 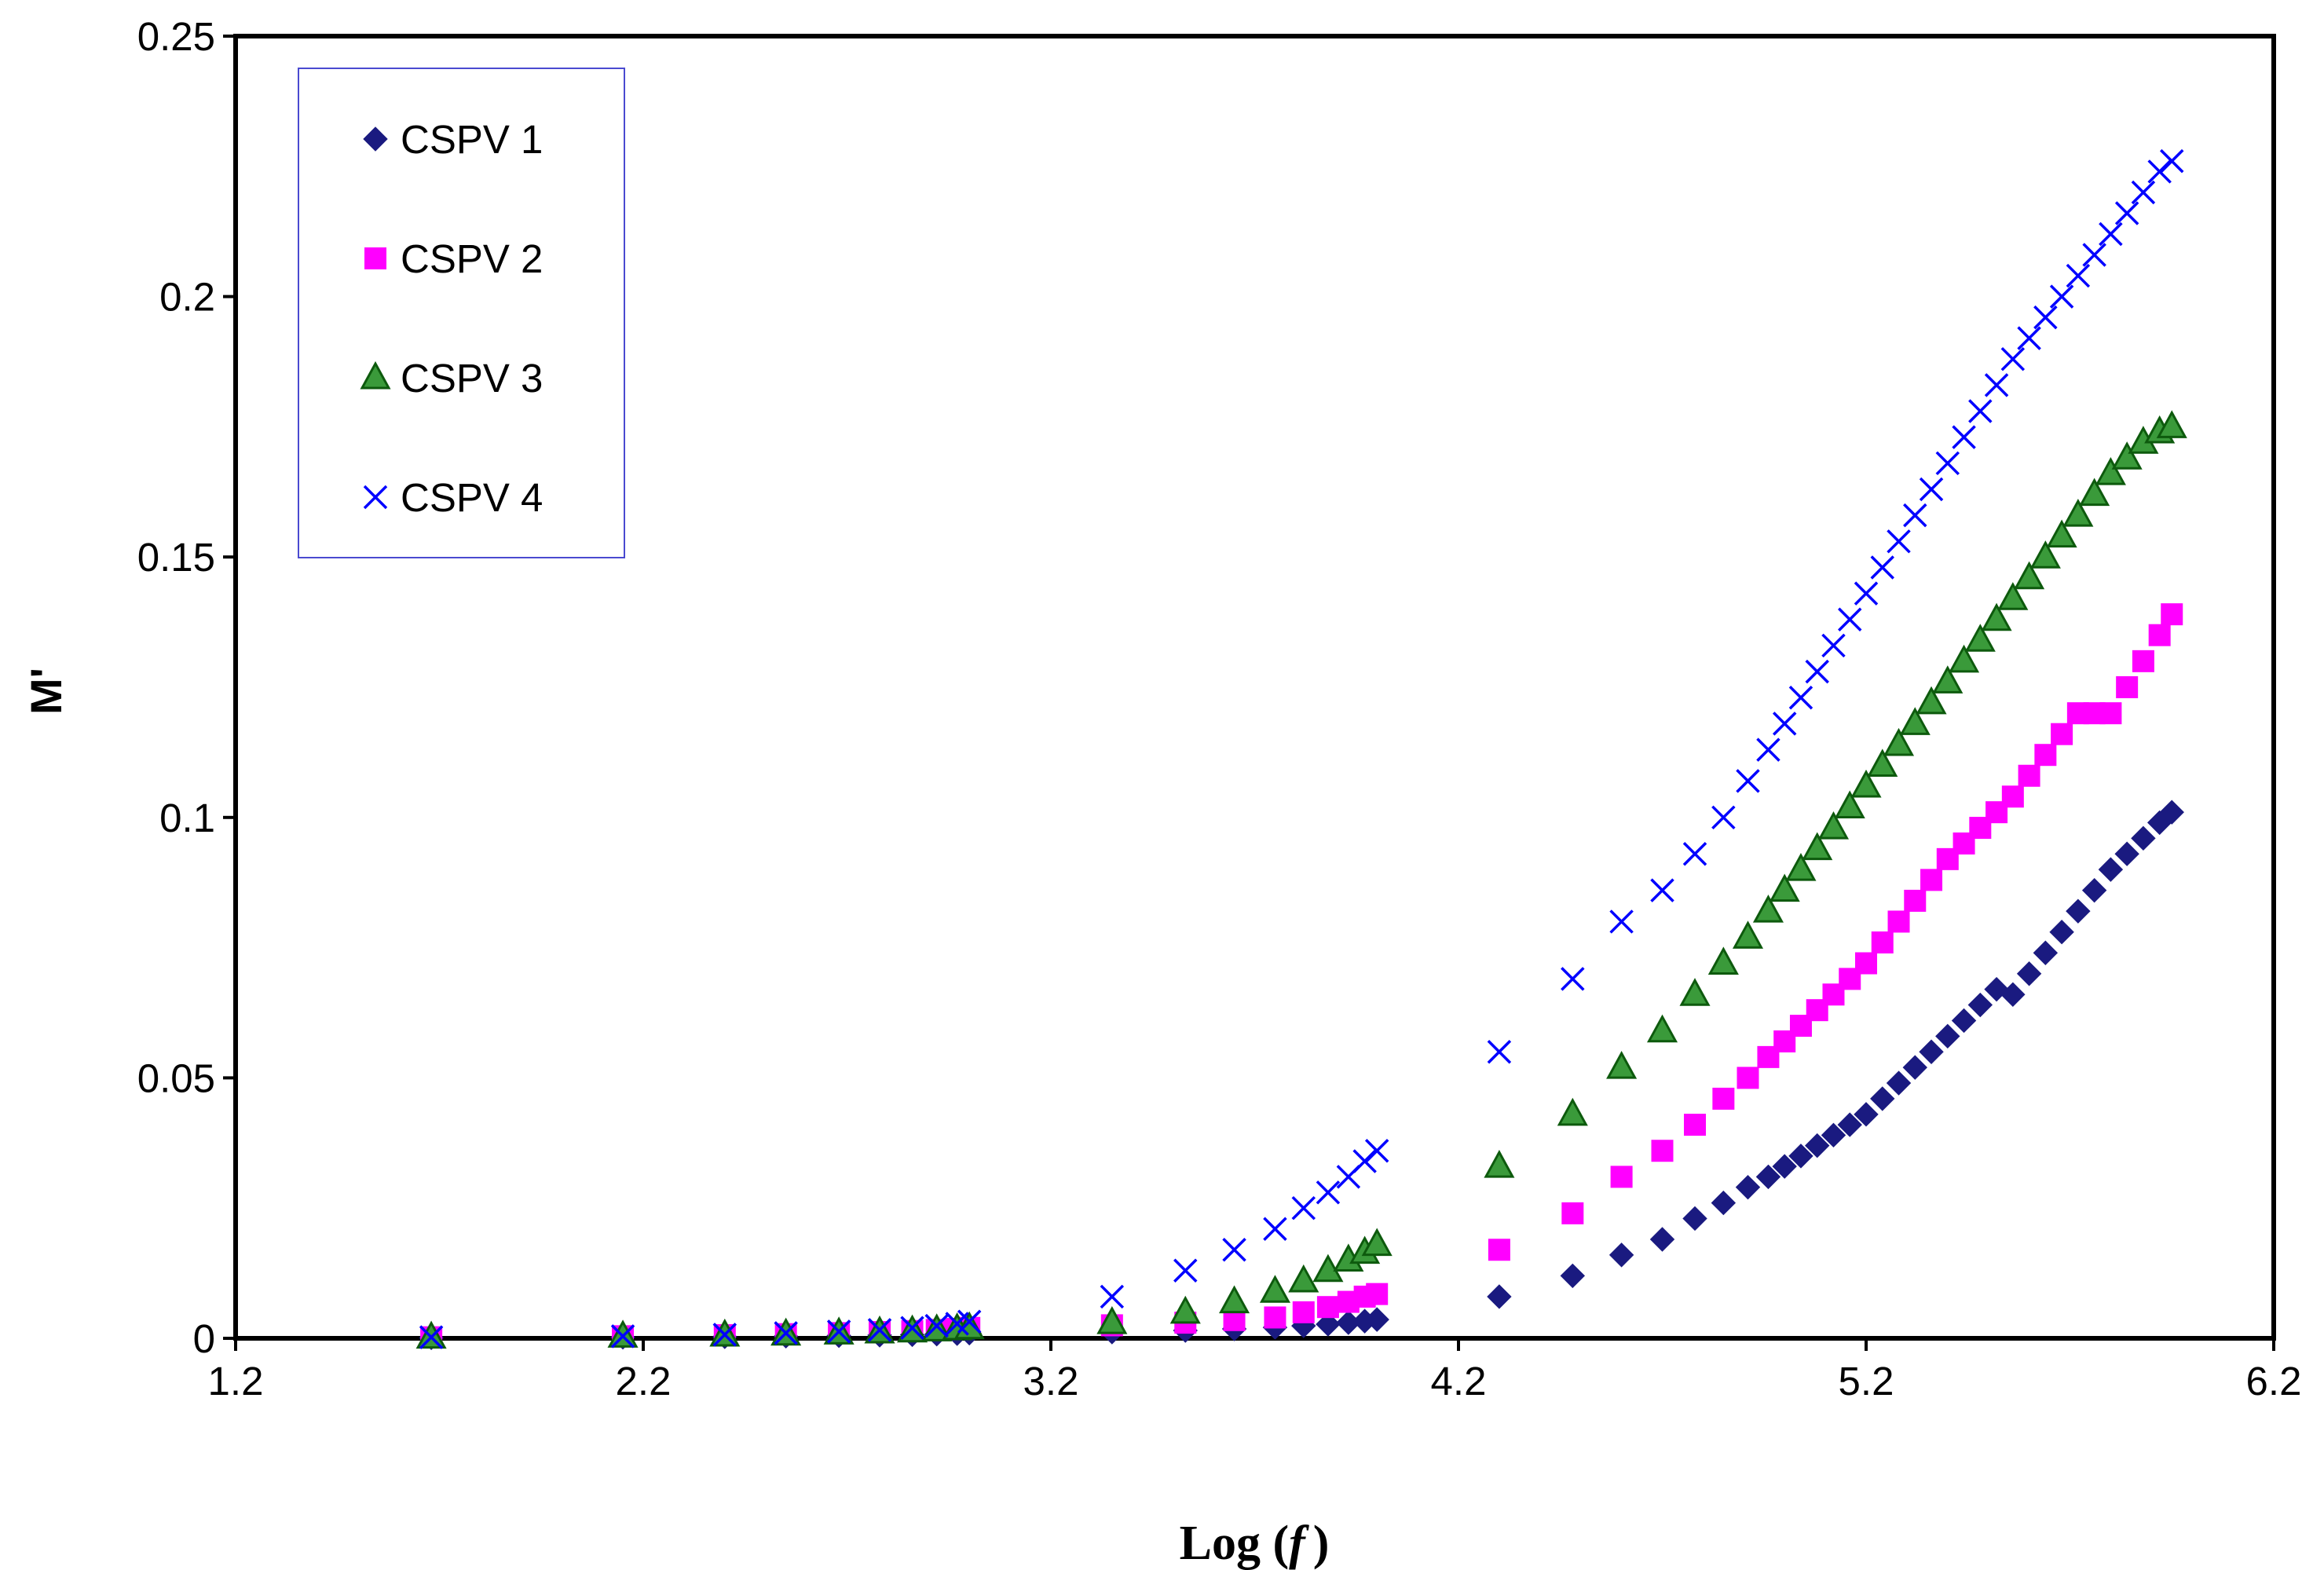 I want to click on x-tick-label: 5.2, so click(x=1866, y=1381).